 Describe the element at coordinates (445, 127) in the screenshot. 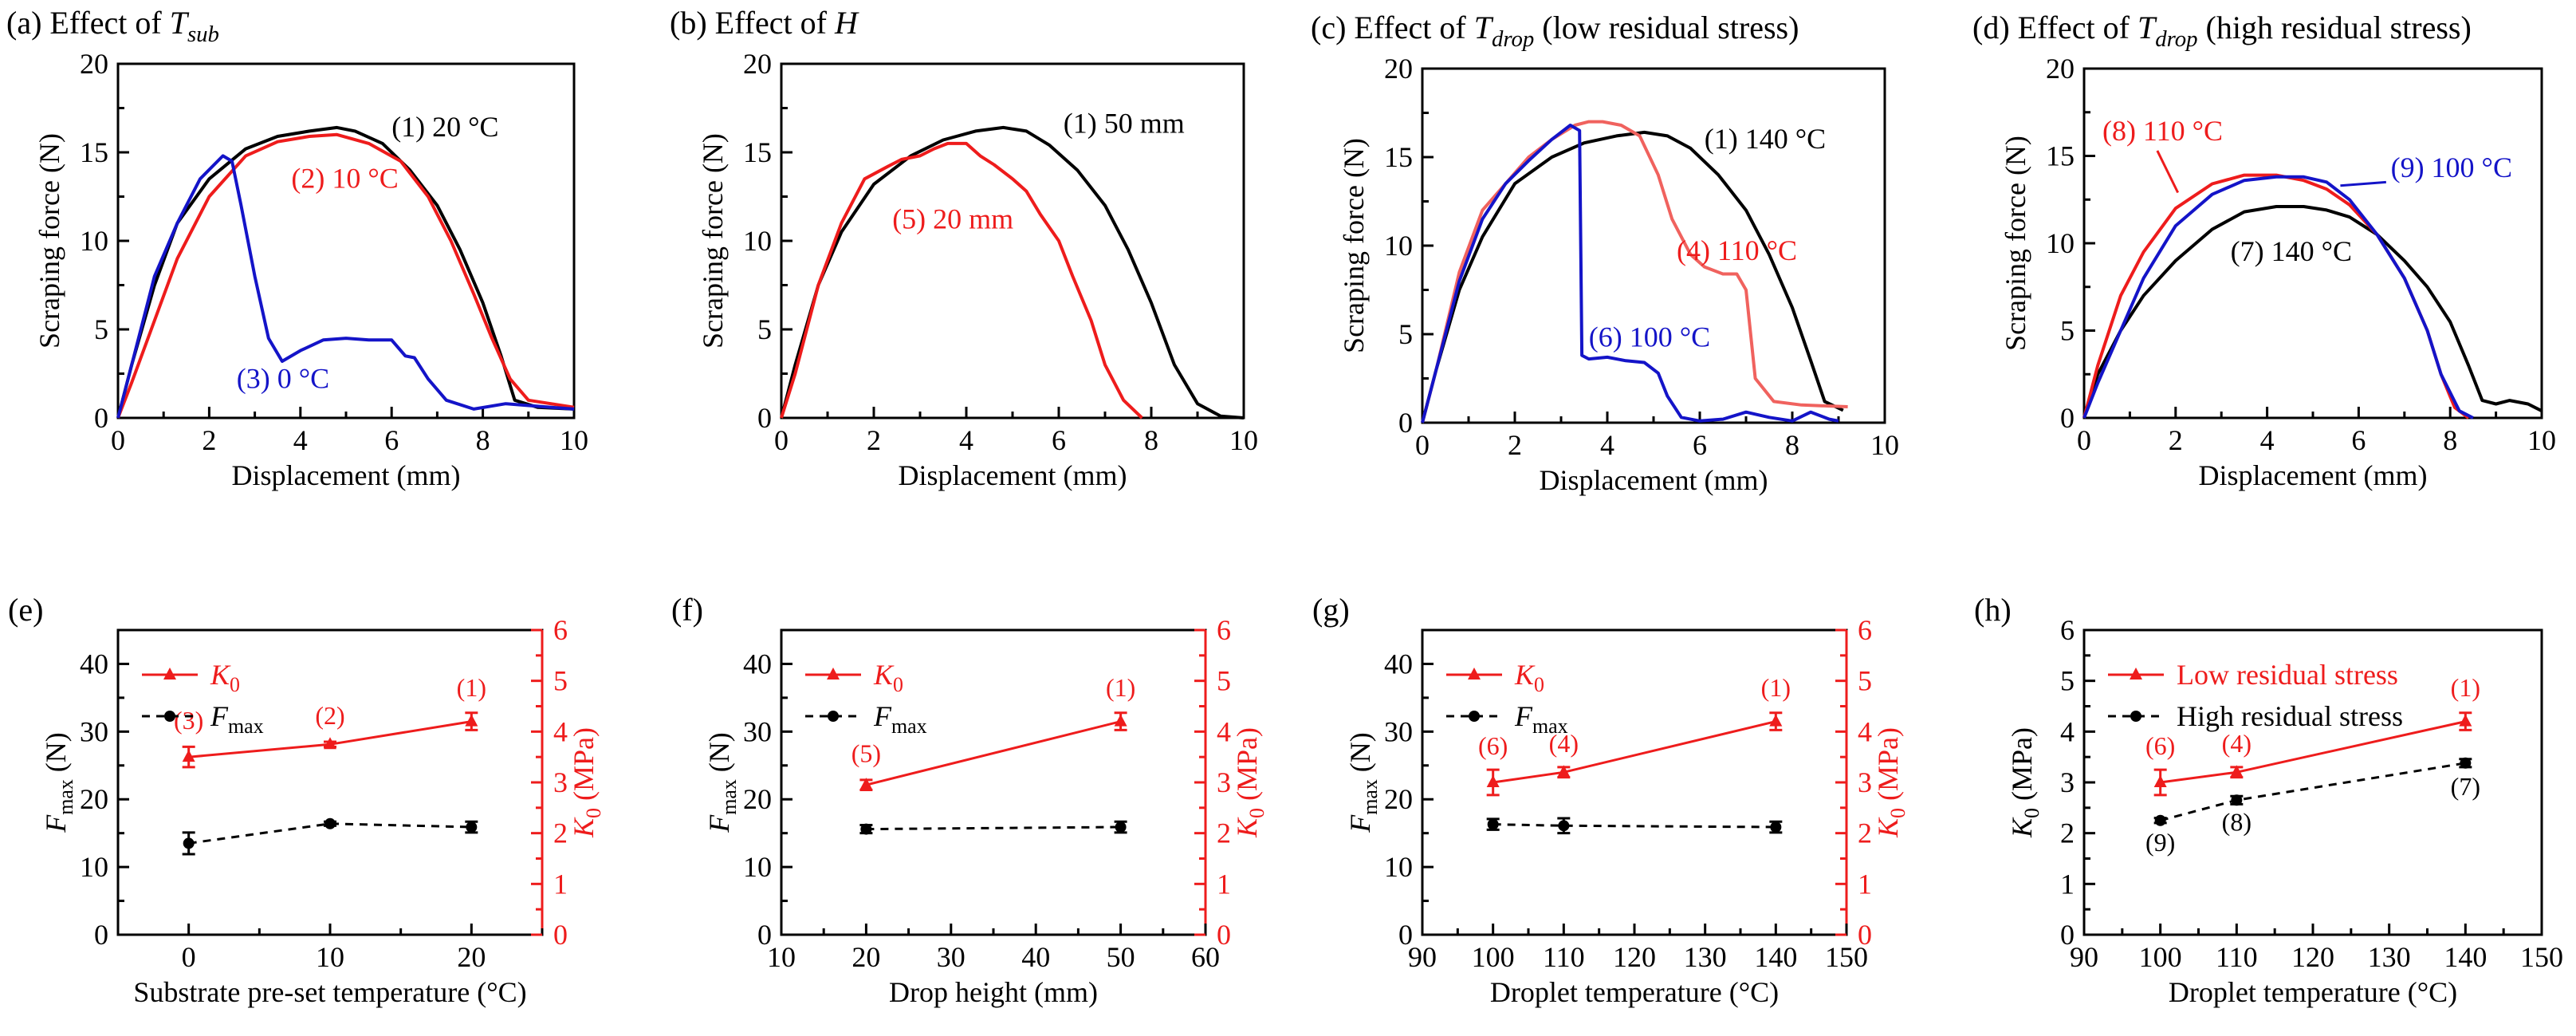

I see `curve-annotation: (1) 20 °C` at that location.